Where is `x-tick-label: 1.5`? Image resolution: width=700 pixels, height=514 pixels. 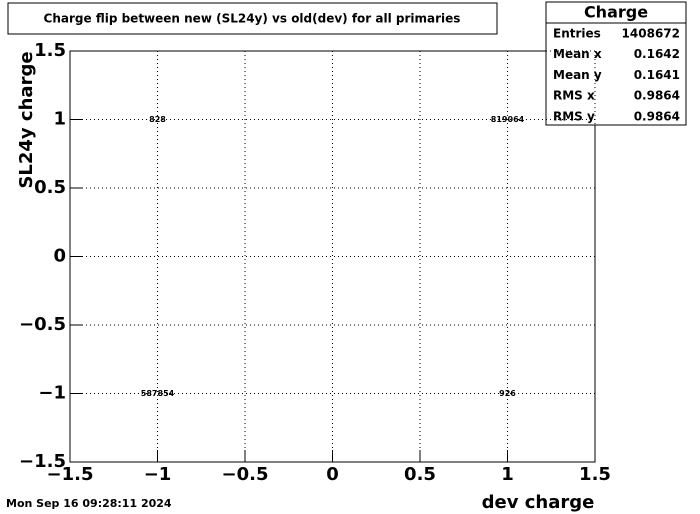 x-tick-label: 1.5 is located at coordinates (595, 474).